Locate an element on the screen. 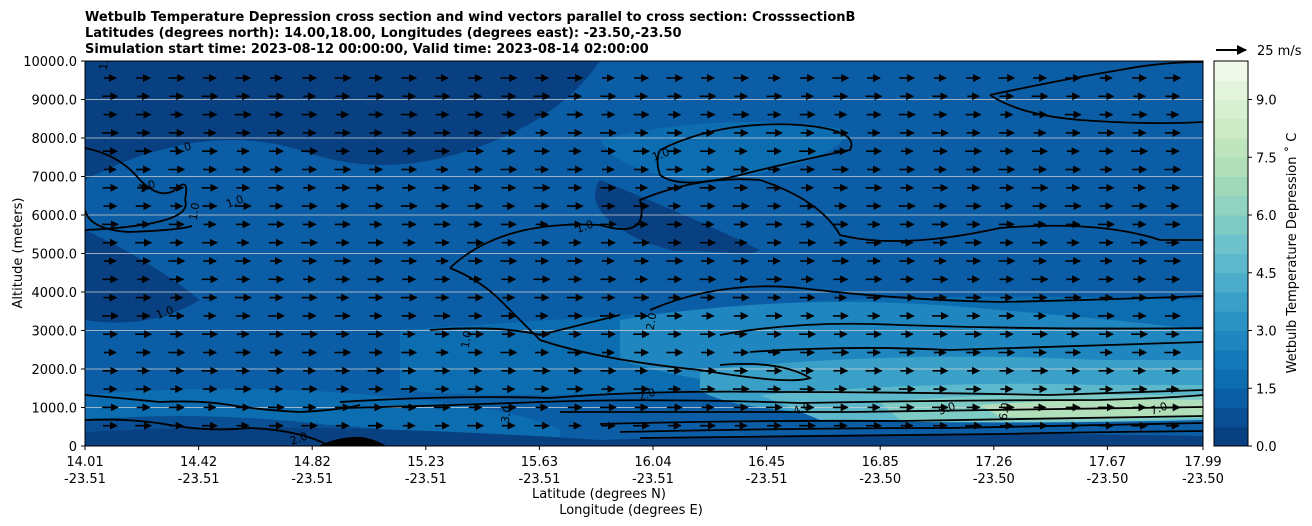  y-tick-label-5: 5000.0 is located at coordinates (55, 255).